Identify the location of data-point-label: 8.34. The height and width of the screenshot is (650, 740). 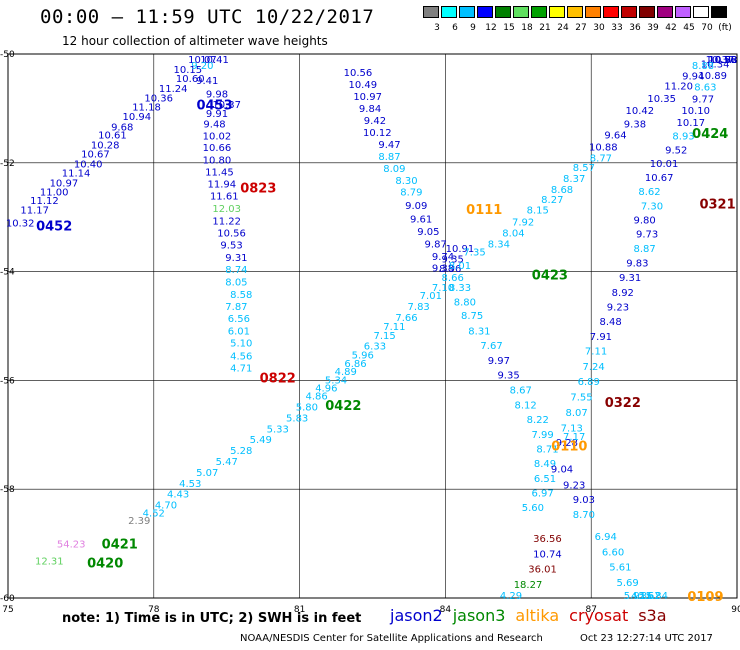
(499, 244).